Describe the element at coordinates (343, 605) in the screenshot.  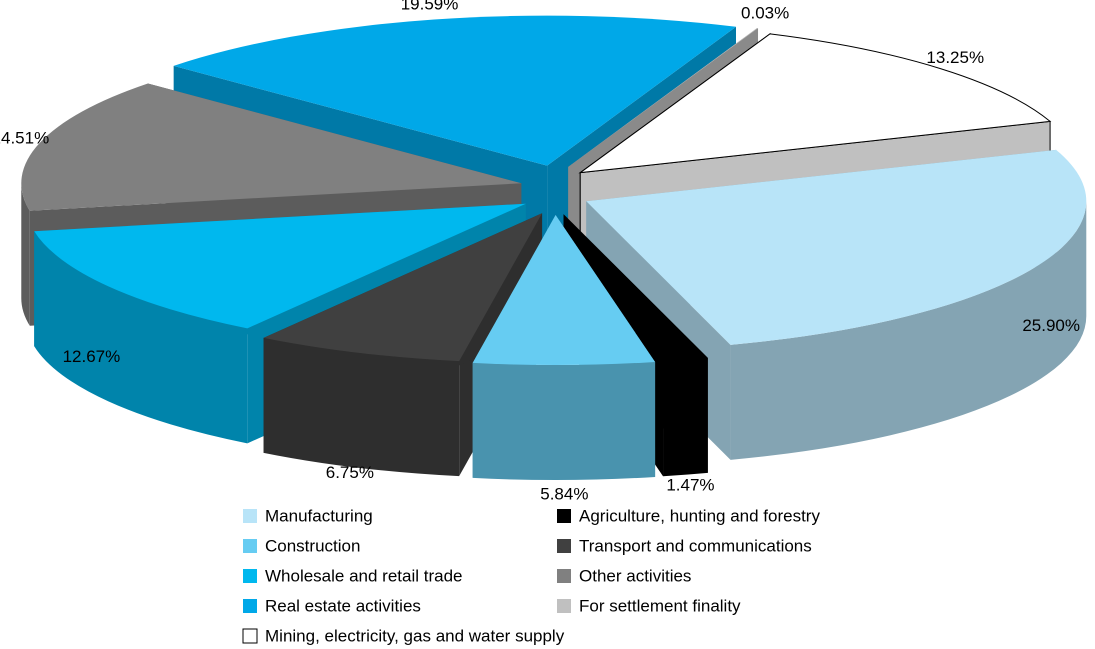
I see `legend-label: Real estate activities` at that location.